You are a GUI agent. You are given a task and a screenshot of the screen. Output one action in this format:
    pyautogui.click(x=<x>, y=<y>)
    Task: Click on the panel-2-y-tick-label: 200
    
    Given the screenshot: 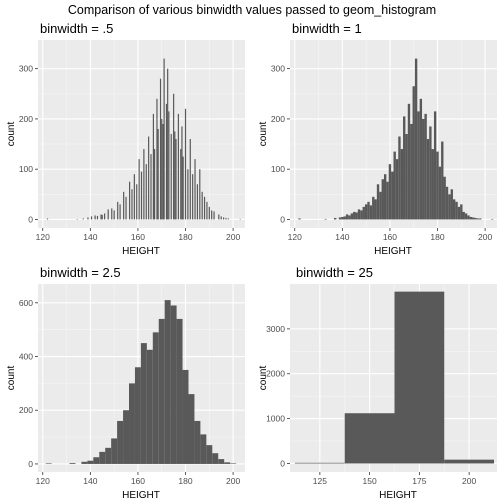 What is the action you would take?
    pyautogui.click(x=278, y=119)
    